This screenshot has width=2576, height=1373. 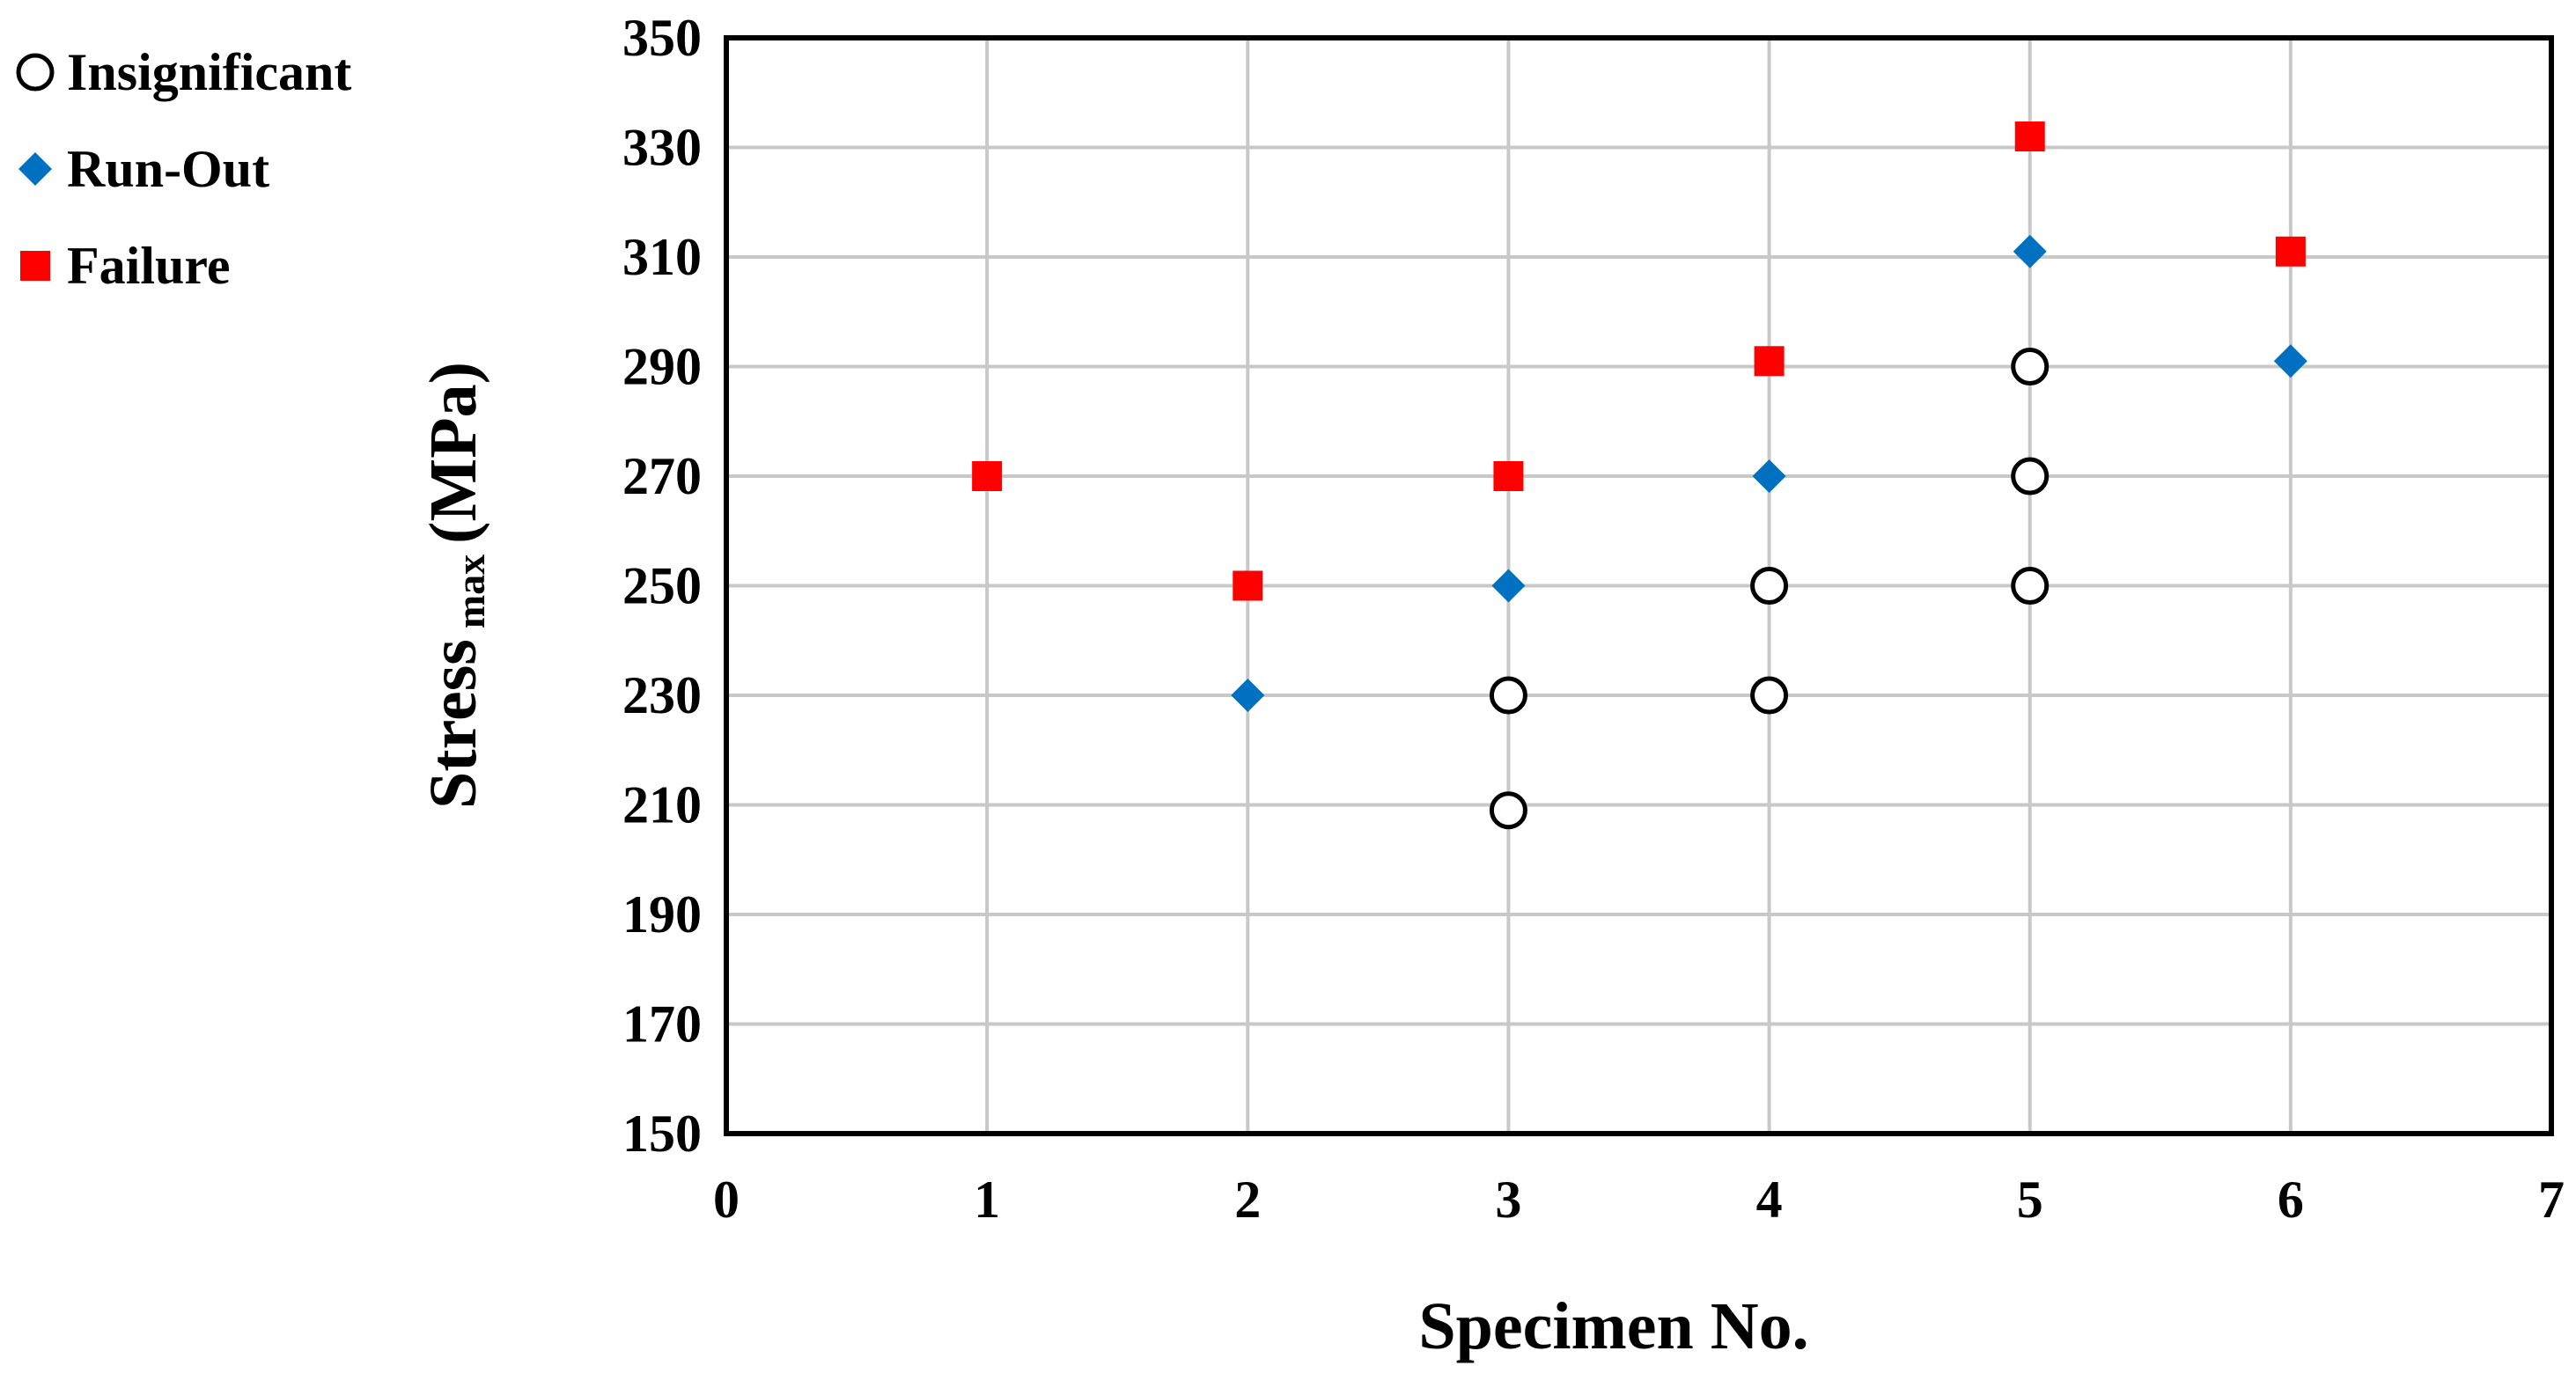 What do you see at coordinates (662, 148) in the screenshot?
I see `y-tick-label: 330` at bounding box center [662, 148].